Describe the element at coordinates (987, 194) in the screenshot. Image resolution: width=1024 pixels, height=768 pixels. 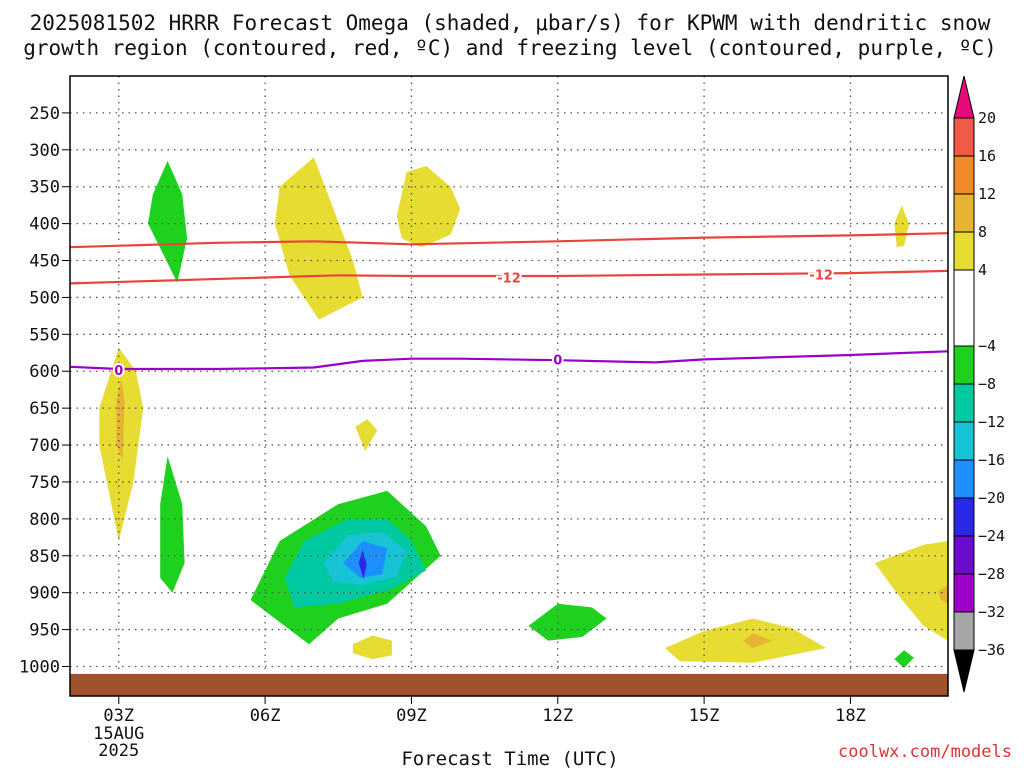
I see `colorbar-label-2: 12` at that location.